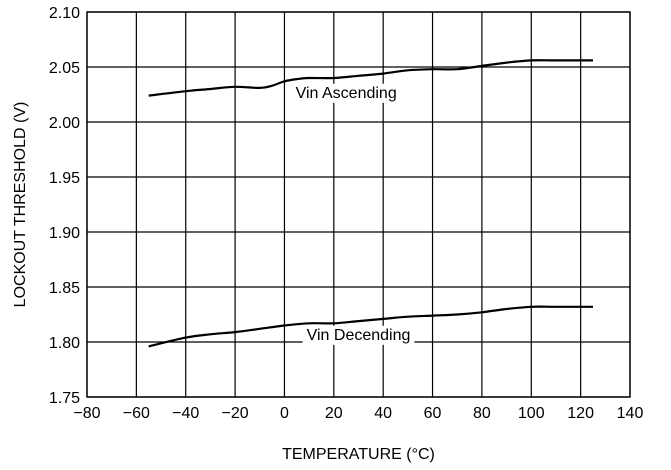  Describe the element at coordinates (136, 413) in the screenshot. I see `x-tick-label: −60` at that location.